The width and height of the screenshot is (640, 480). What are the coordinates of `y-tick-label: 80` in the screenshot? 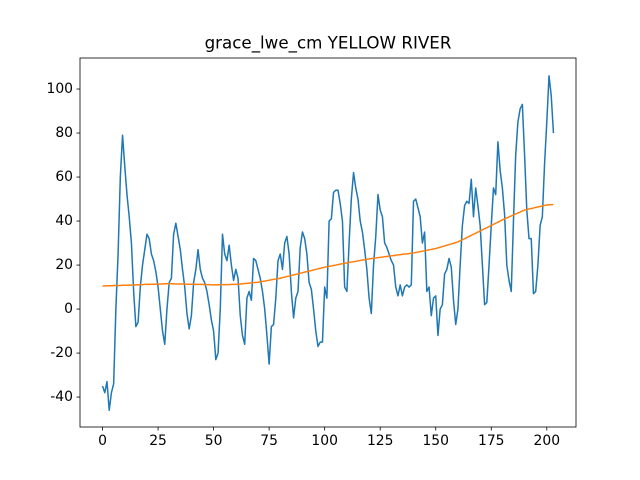 It's located at (64, 133).